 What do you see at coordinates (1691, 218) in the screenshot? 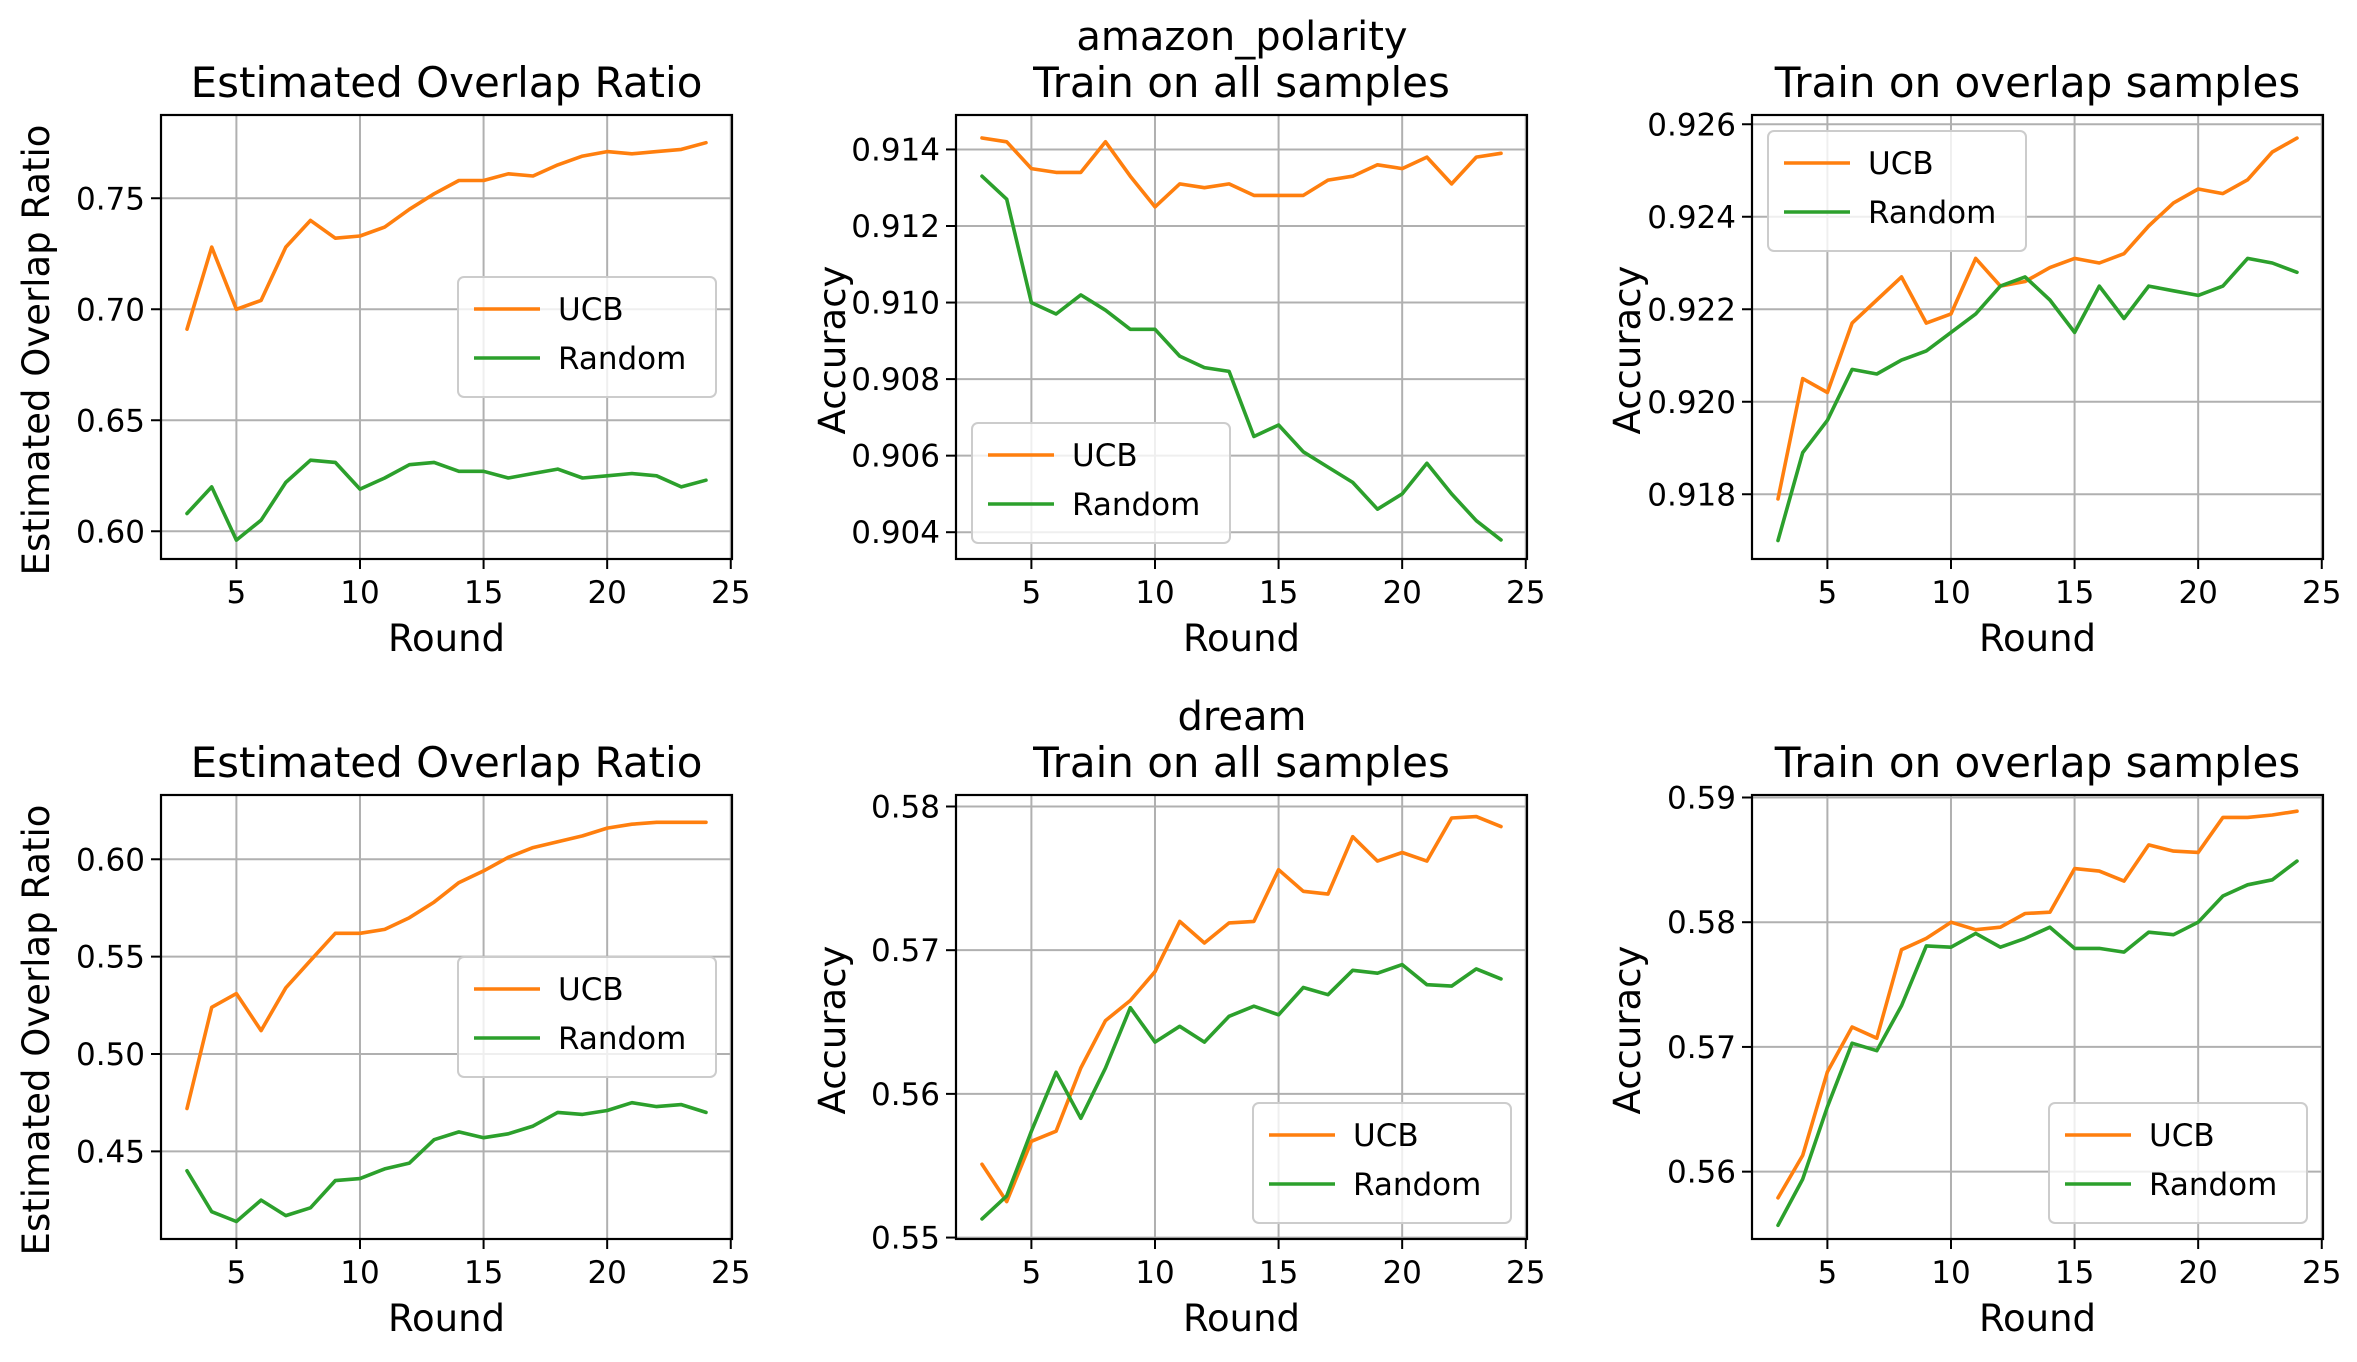
I see `y-tick-label: 0.924` at bounding box center [1691, 218].